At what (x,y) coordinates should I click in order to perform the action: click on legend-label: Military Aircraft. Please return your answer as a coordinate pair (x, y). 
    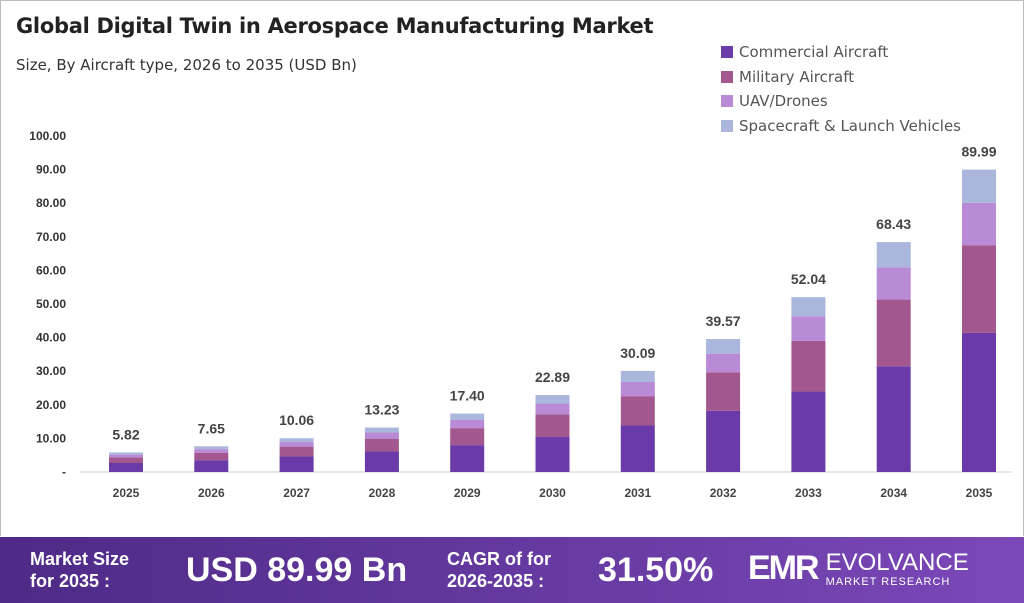
    Looking at the image, I should click on (797, 76).